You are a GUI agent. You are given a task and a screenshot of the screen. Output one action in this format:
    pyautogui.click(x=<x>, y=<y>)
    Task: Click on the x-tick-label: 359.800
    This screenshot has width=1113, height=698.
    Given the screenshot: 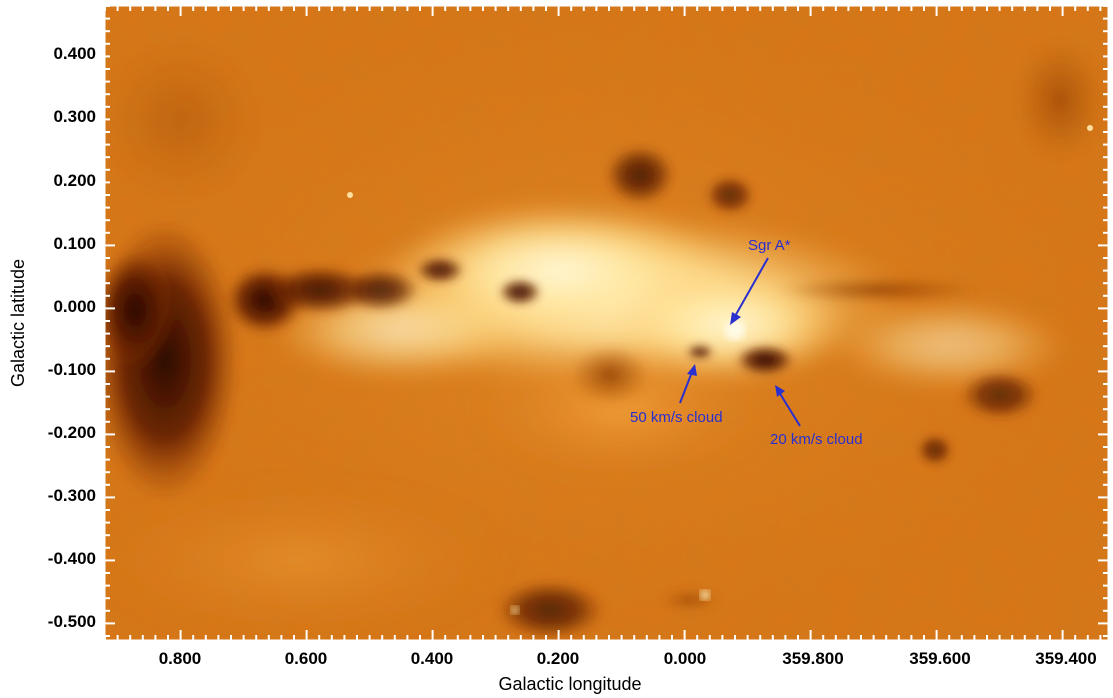 What is the action you would take?
    pyautogui.click(x=812, y=658)
    